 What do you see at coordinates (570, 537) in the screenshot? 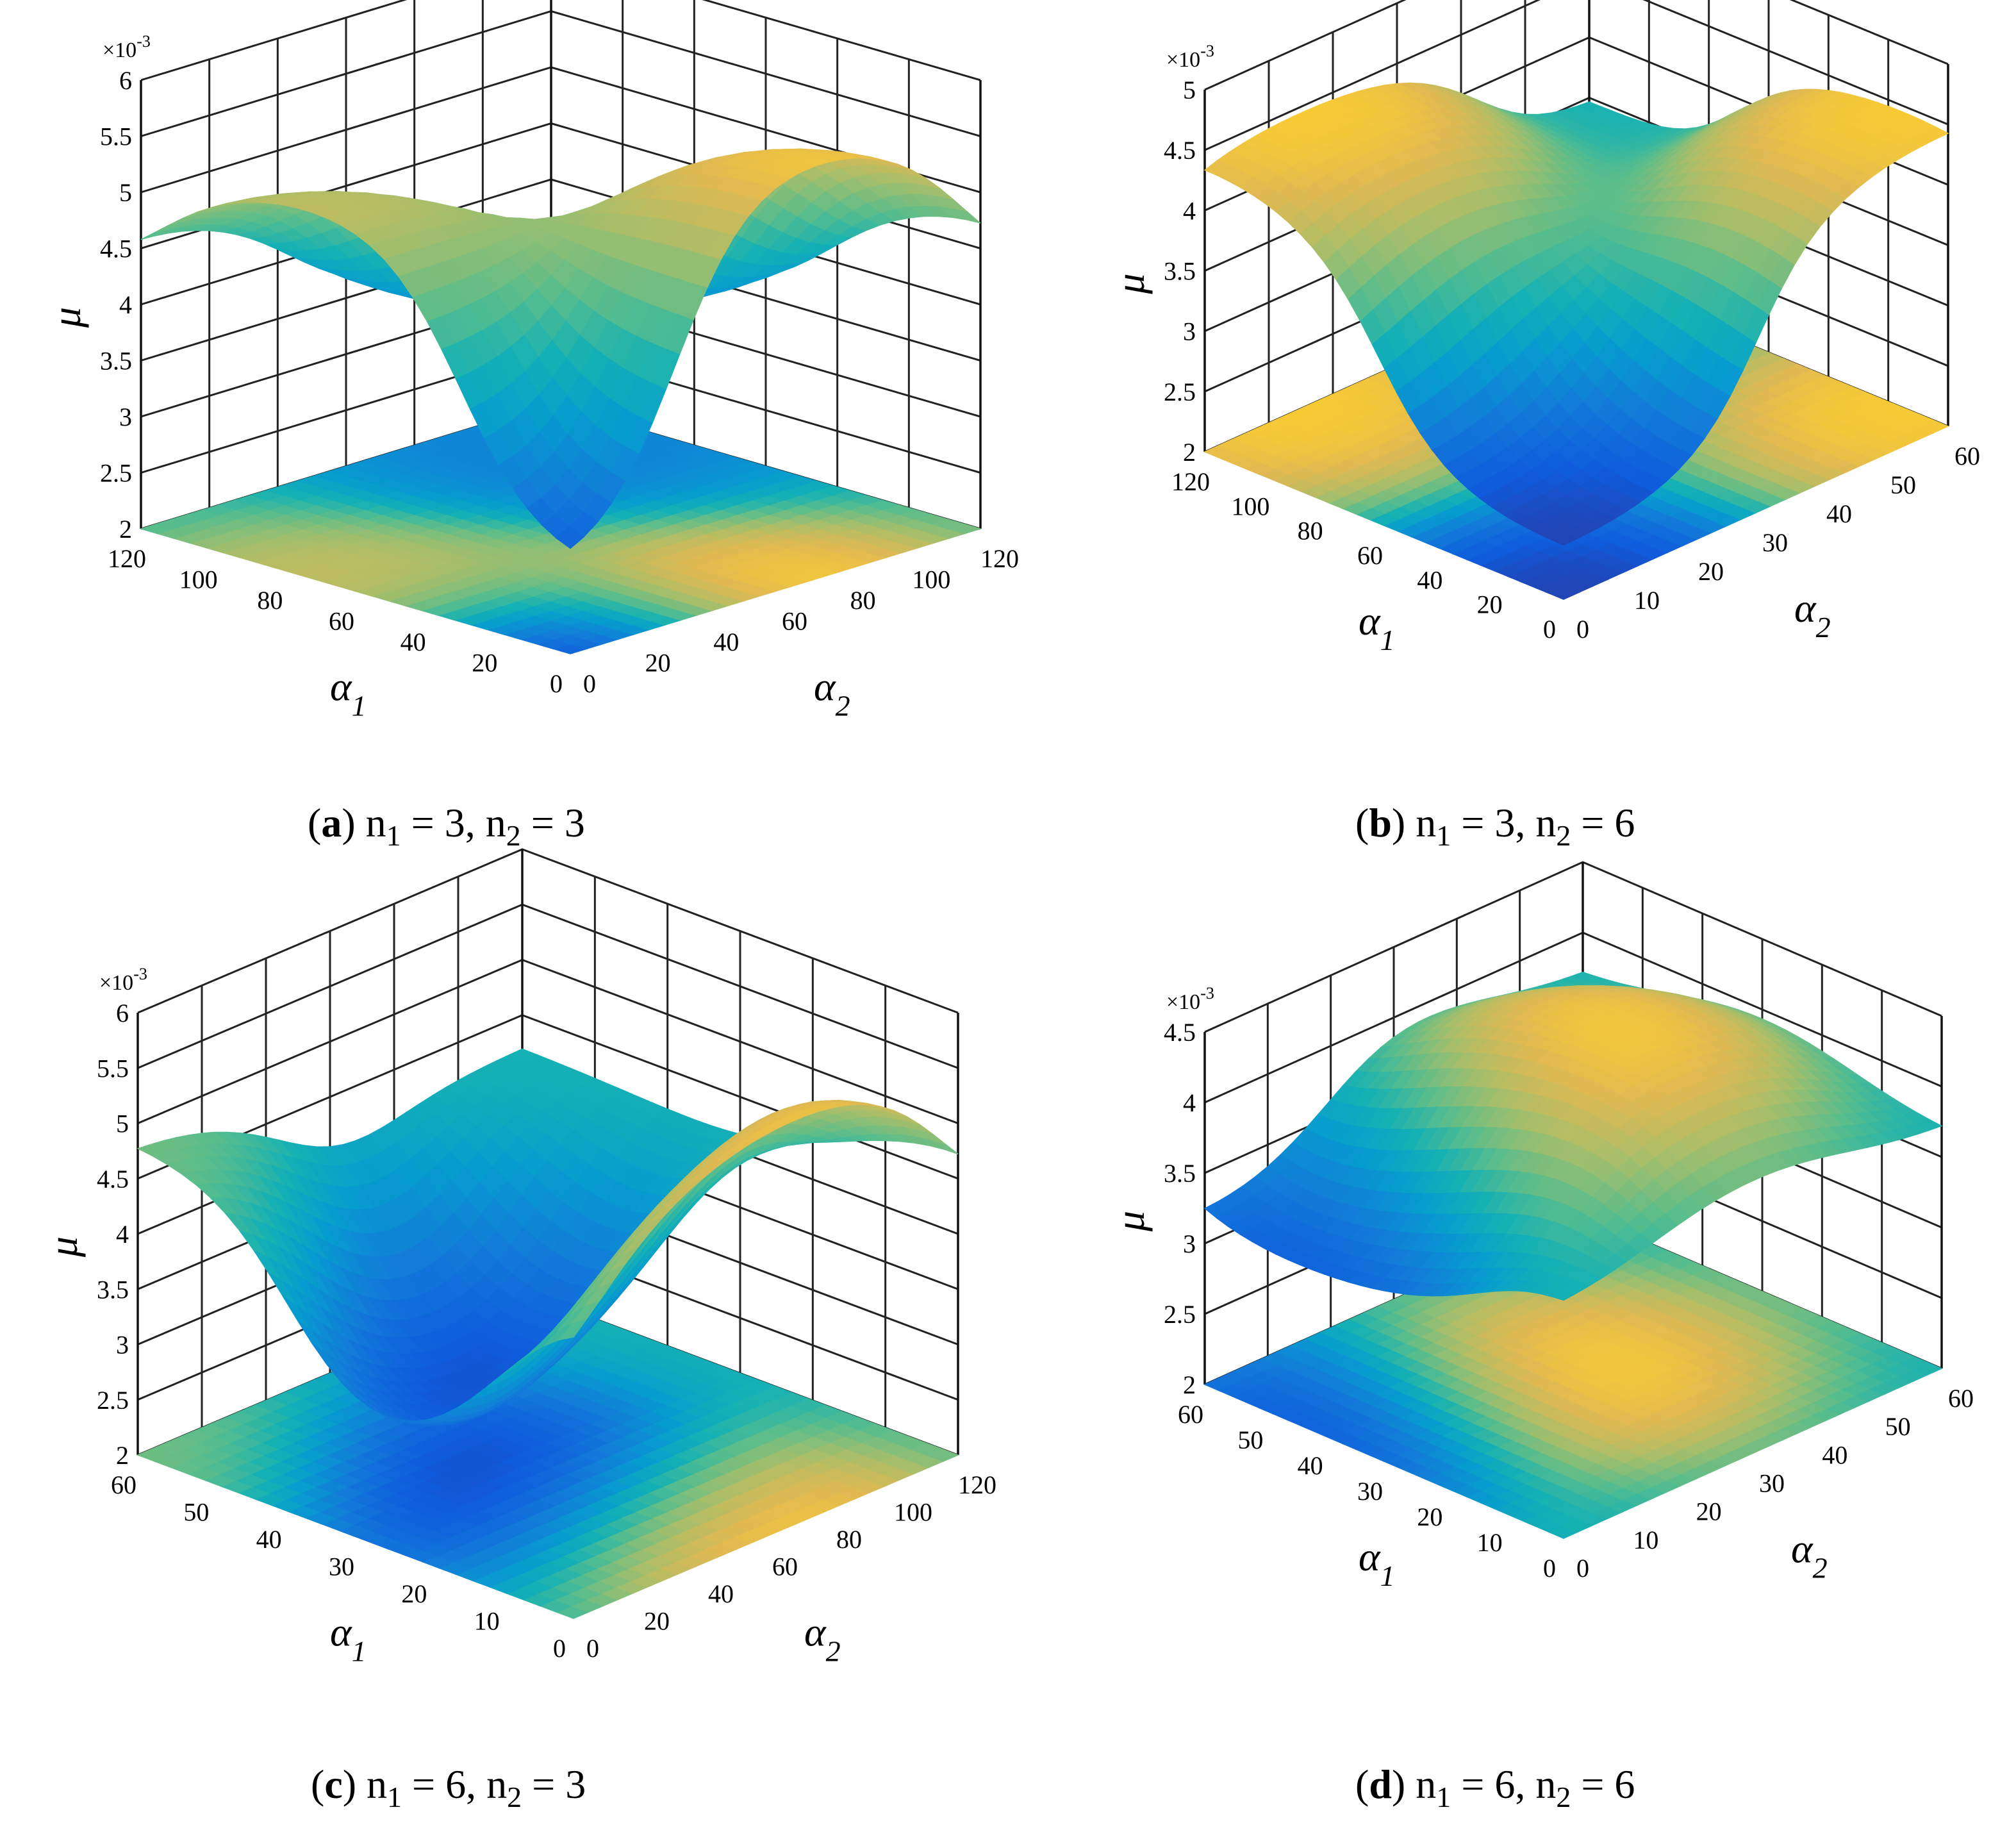
I see `surface-patch` at bounding box center [570, 537].